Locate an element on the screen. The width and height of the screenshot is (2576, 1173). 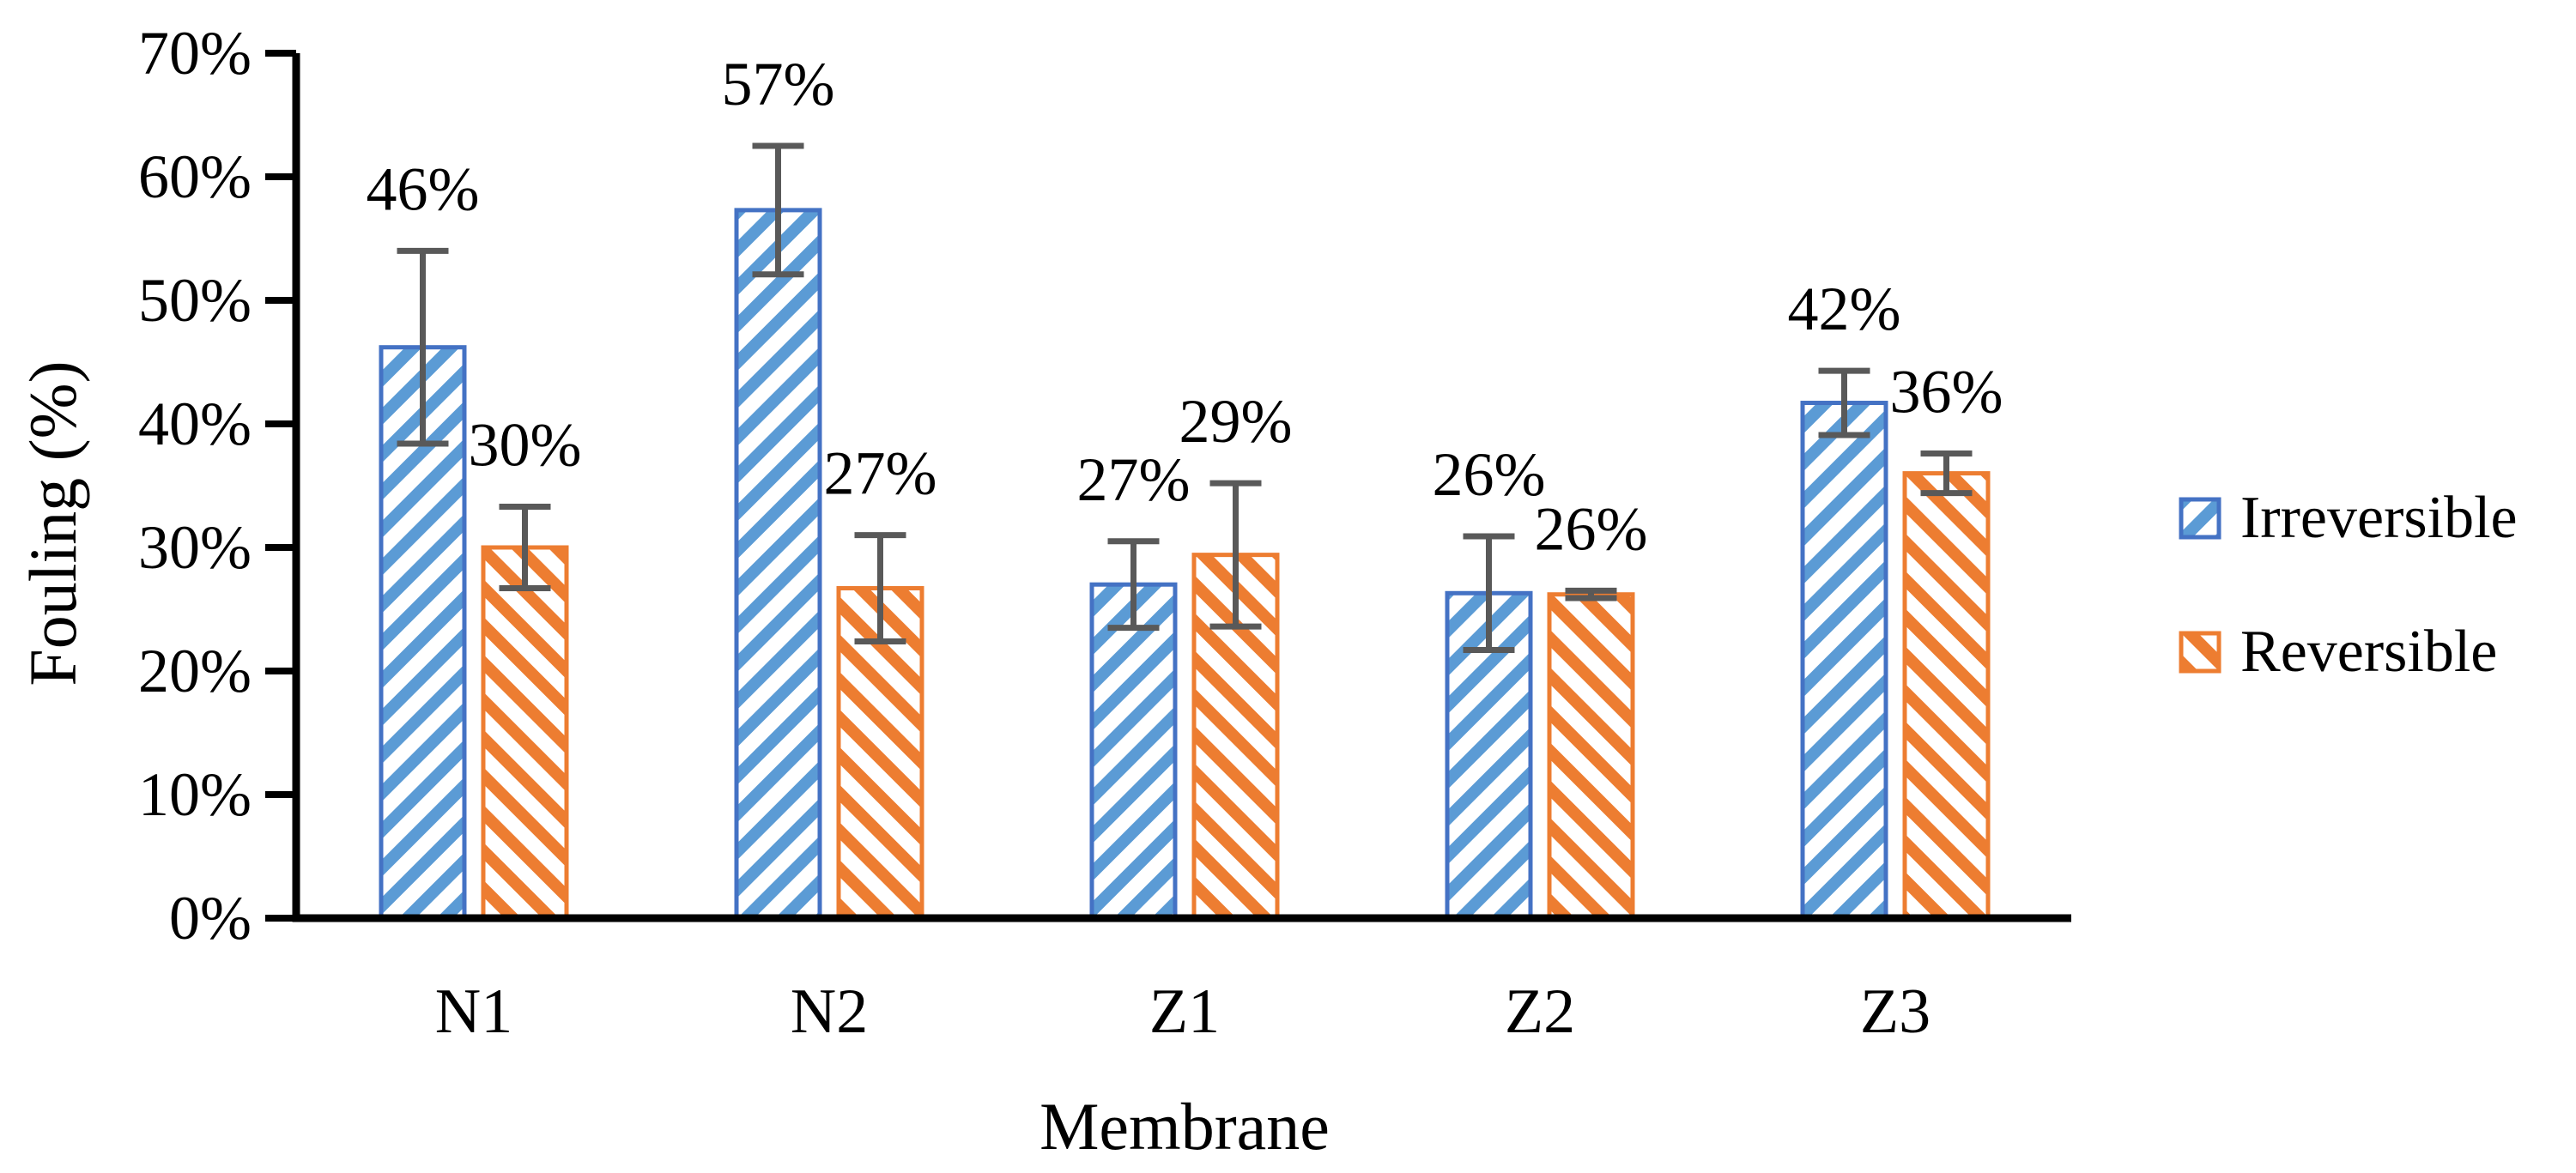
data-label-irreversible-Z2: 26% is located at coordinates (1489, 475).